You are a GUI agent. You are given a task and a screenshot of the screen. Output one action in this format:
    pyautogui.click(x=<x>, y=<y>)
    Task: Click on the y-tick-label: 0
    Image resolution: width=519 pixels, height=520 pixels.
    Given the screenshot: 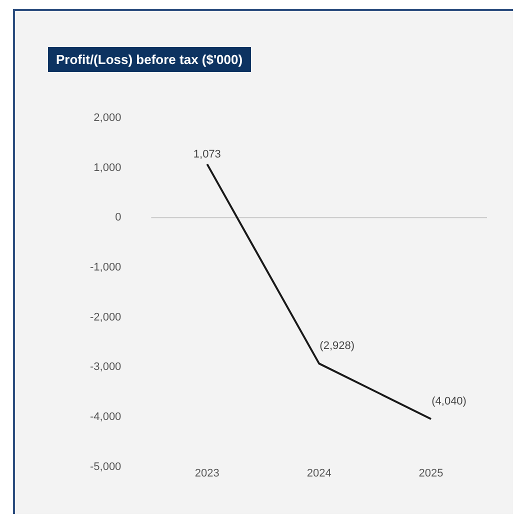 What is the action you would take?
    pyautogui.click(x=118, y=218)
    